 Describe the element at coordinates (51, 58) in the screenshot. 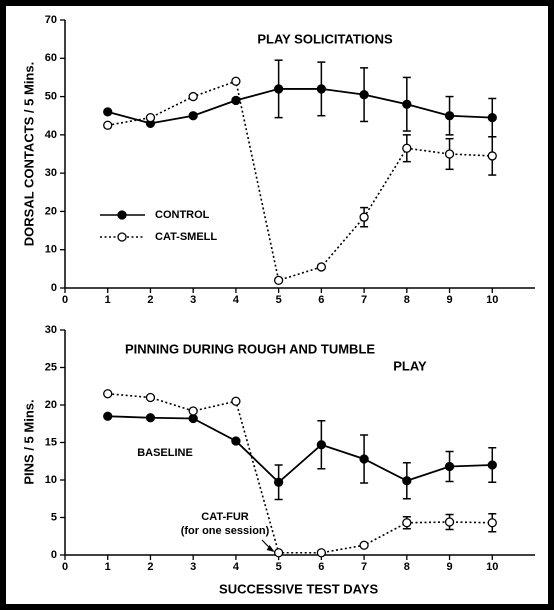

I see `y-tick-label: 60` at that location.